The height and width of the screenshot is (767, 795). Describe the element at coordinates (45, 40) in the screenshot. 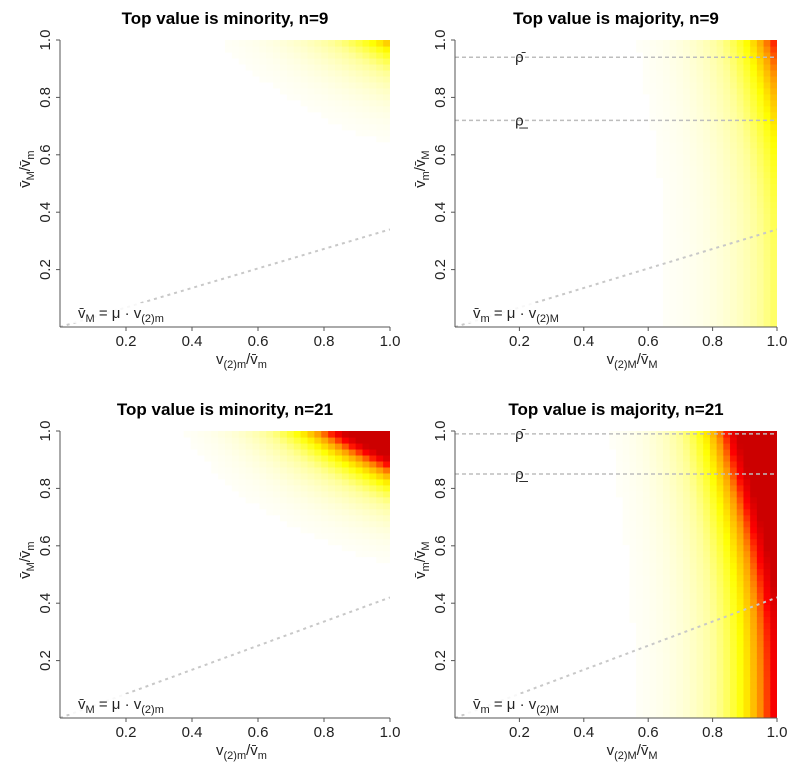

I see `y-tick-label: 1.0` at that location.